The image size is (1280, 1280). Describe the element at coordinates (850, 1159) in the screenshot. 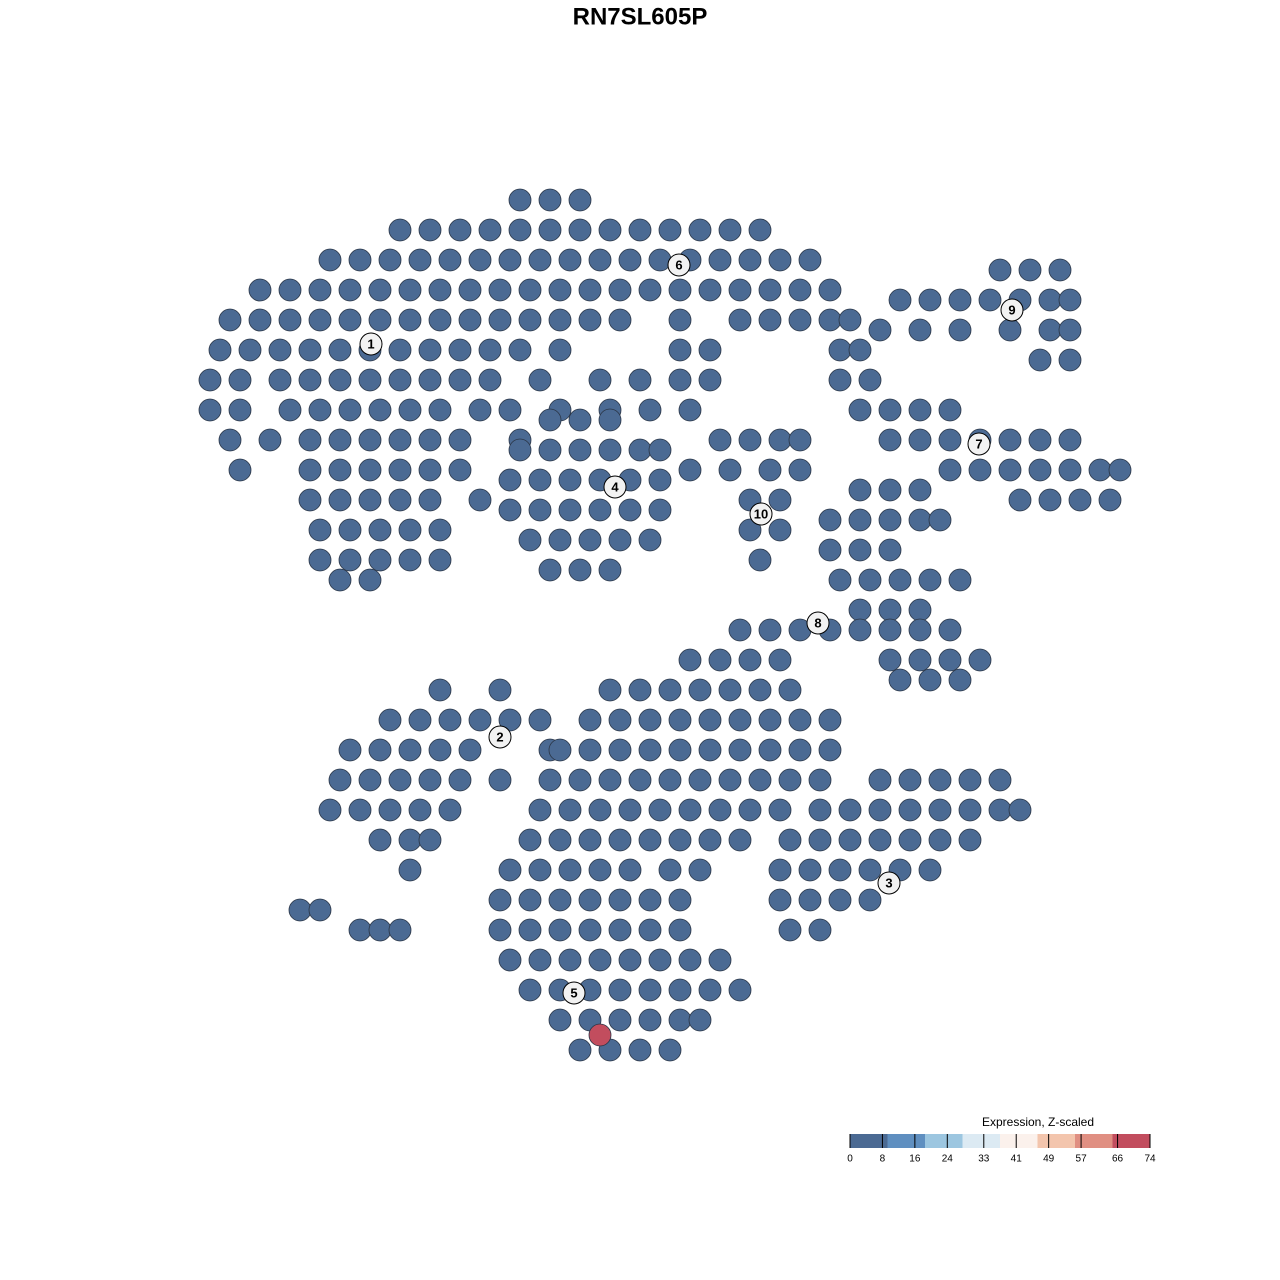

I see `colorbar-tick-label: 0` at that location.